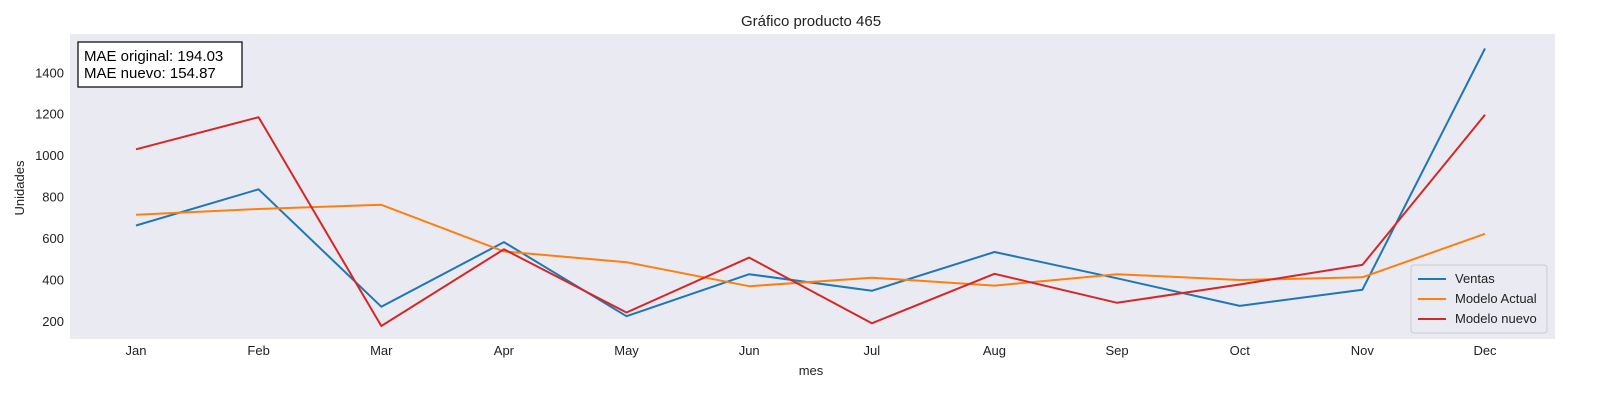 The image size is (1600, 400). Describe the element at coordinates (1496, 298) in the screenshot. I see `legend-label-modelo-actual: Modelo Actual` at that location.